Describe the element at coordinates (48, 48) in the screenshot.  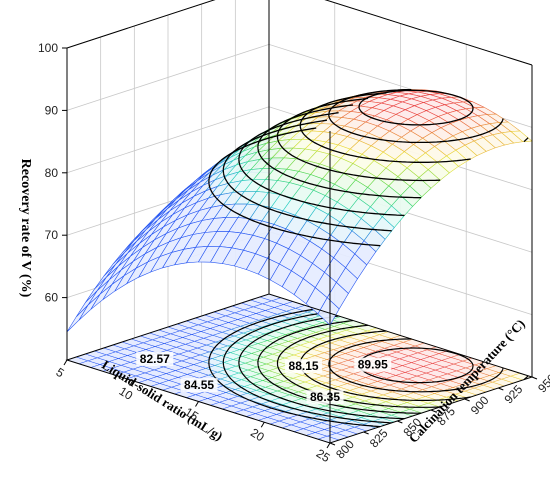
I see `z-tick-label: 100` at that location.